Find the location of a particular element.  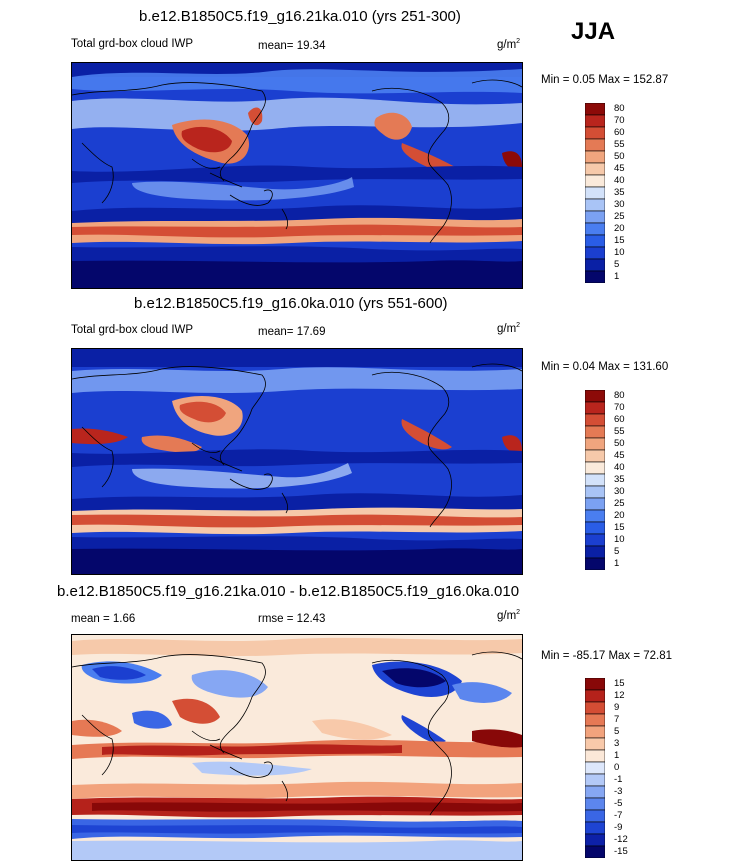

panel3-units-base: g/m is located at coordinates (507, 615).